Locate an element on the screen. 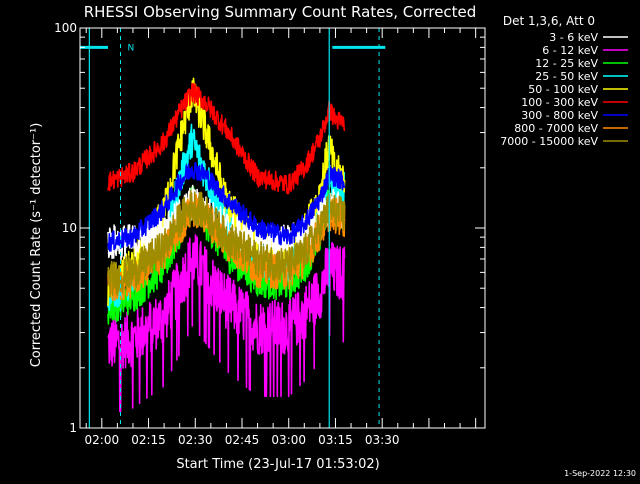  x-tick-label: 02:45 is located at coordinates (242, 440).